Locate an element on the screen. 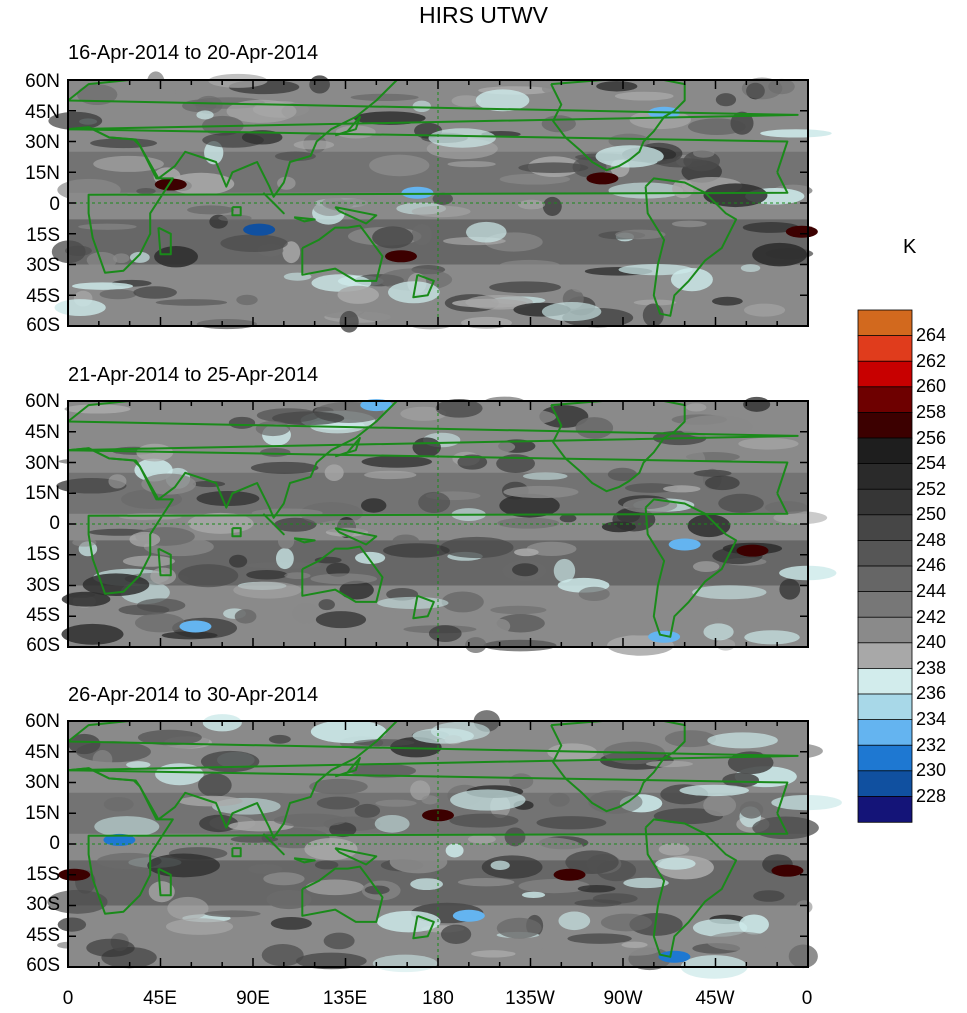  panel-1-title: 16-Apr-2014 to 20-Apr-2014 is located at coordinates (193, 53).